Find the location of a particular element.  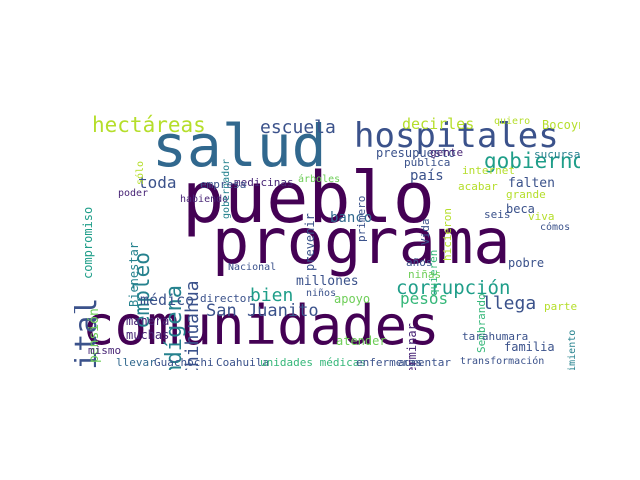

cloud-word: familia is located at coordinates (529, 347).